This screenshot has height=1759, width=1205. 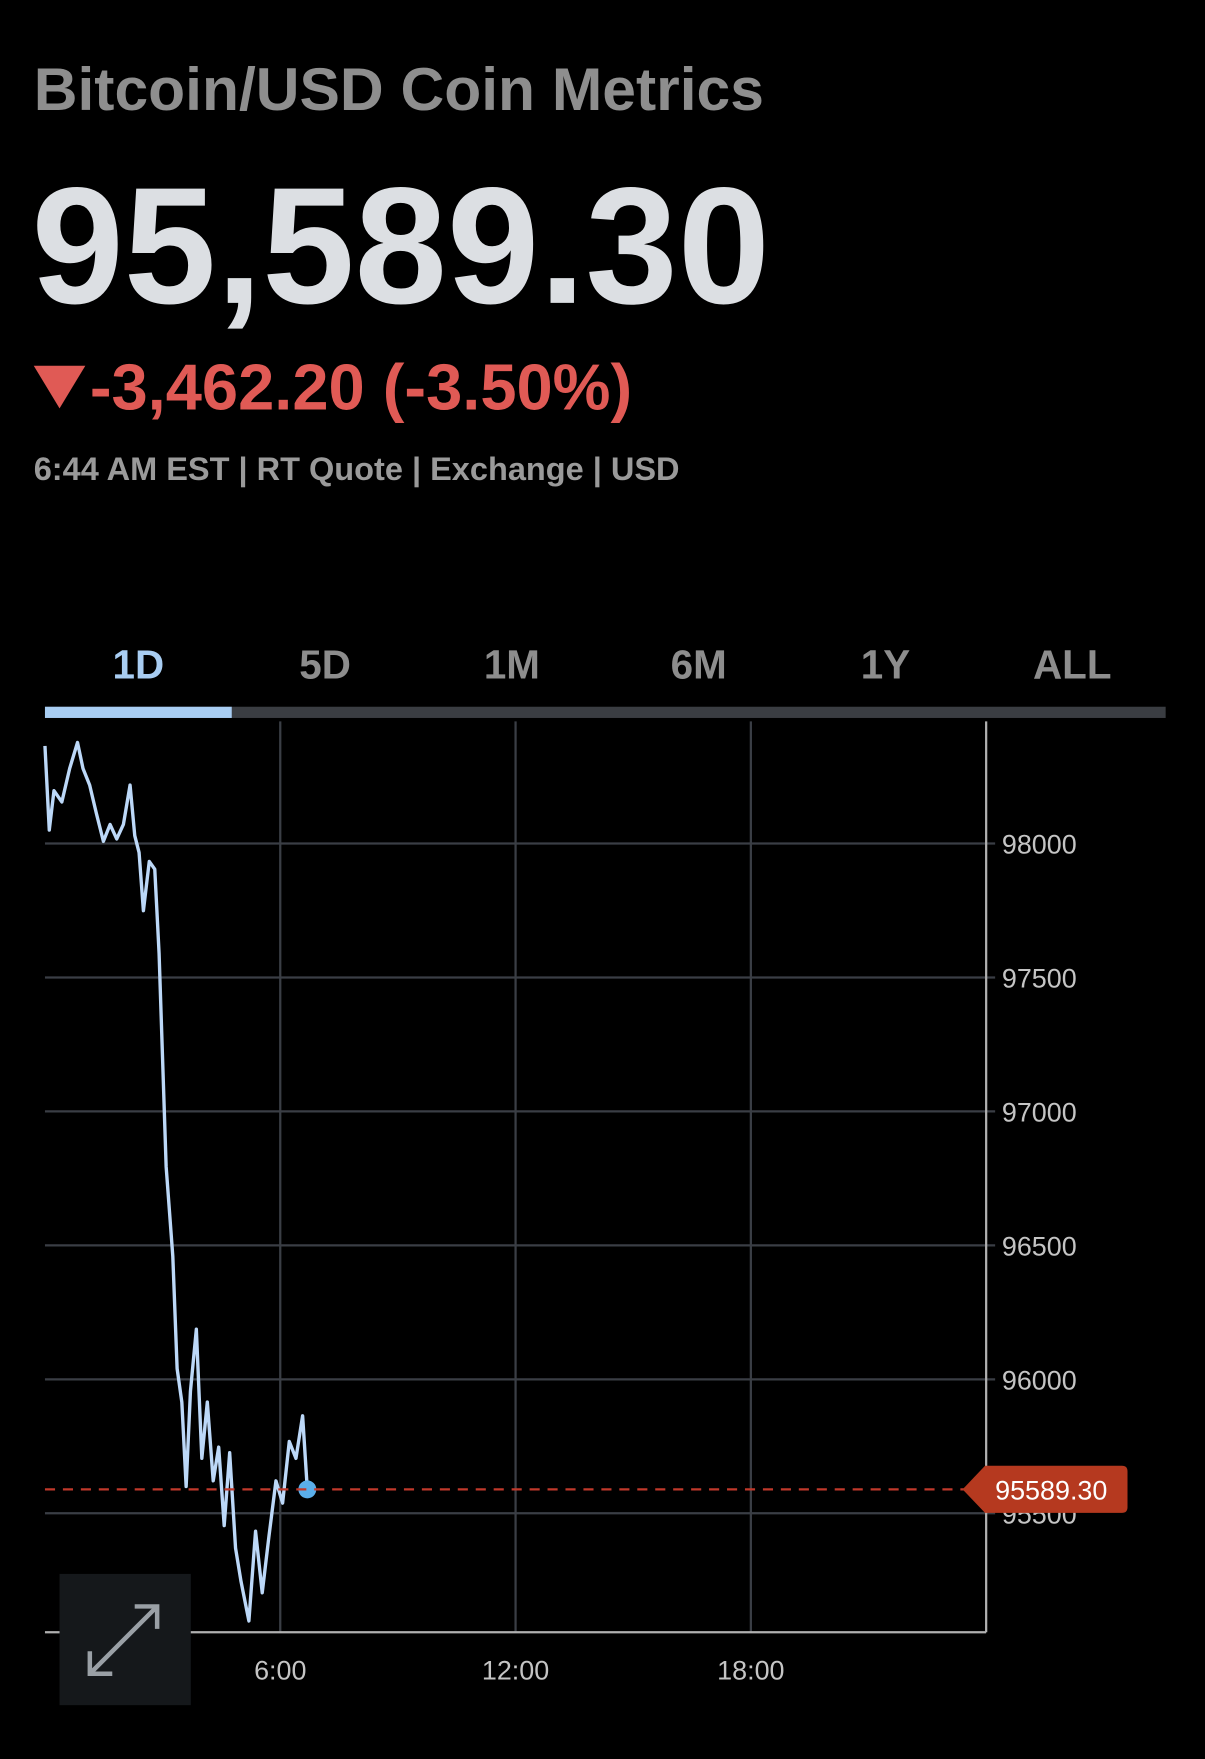 I want to click on down-arrow, so click(x=59, y=387).